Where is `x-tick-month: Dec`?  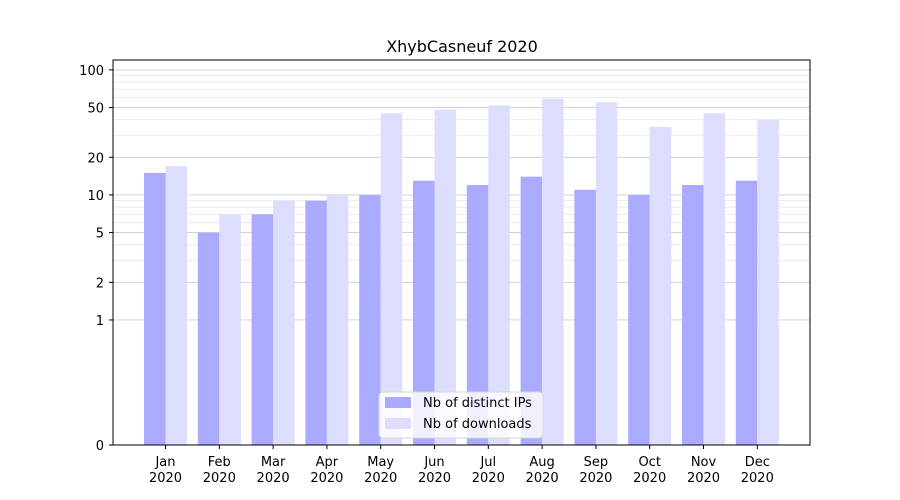
x-tick-month: Dec is located at coordinates (757, 462).